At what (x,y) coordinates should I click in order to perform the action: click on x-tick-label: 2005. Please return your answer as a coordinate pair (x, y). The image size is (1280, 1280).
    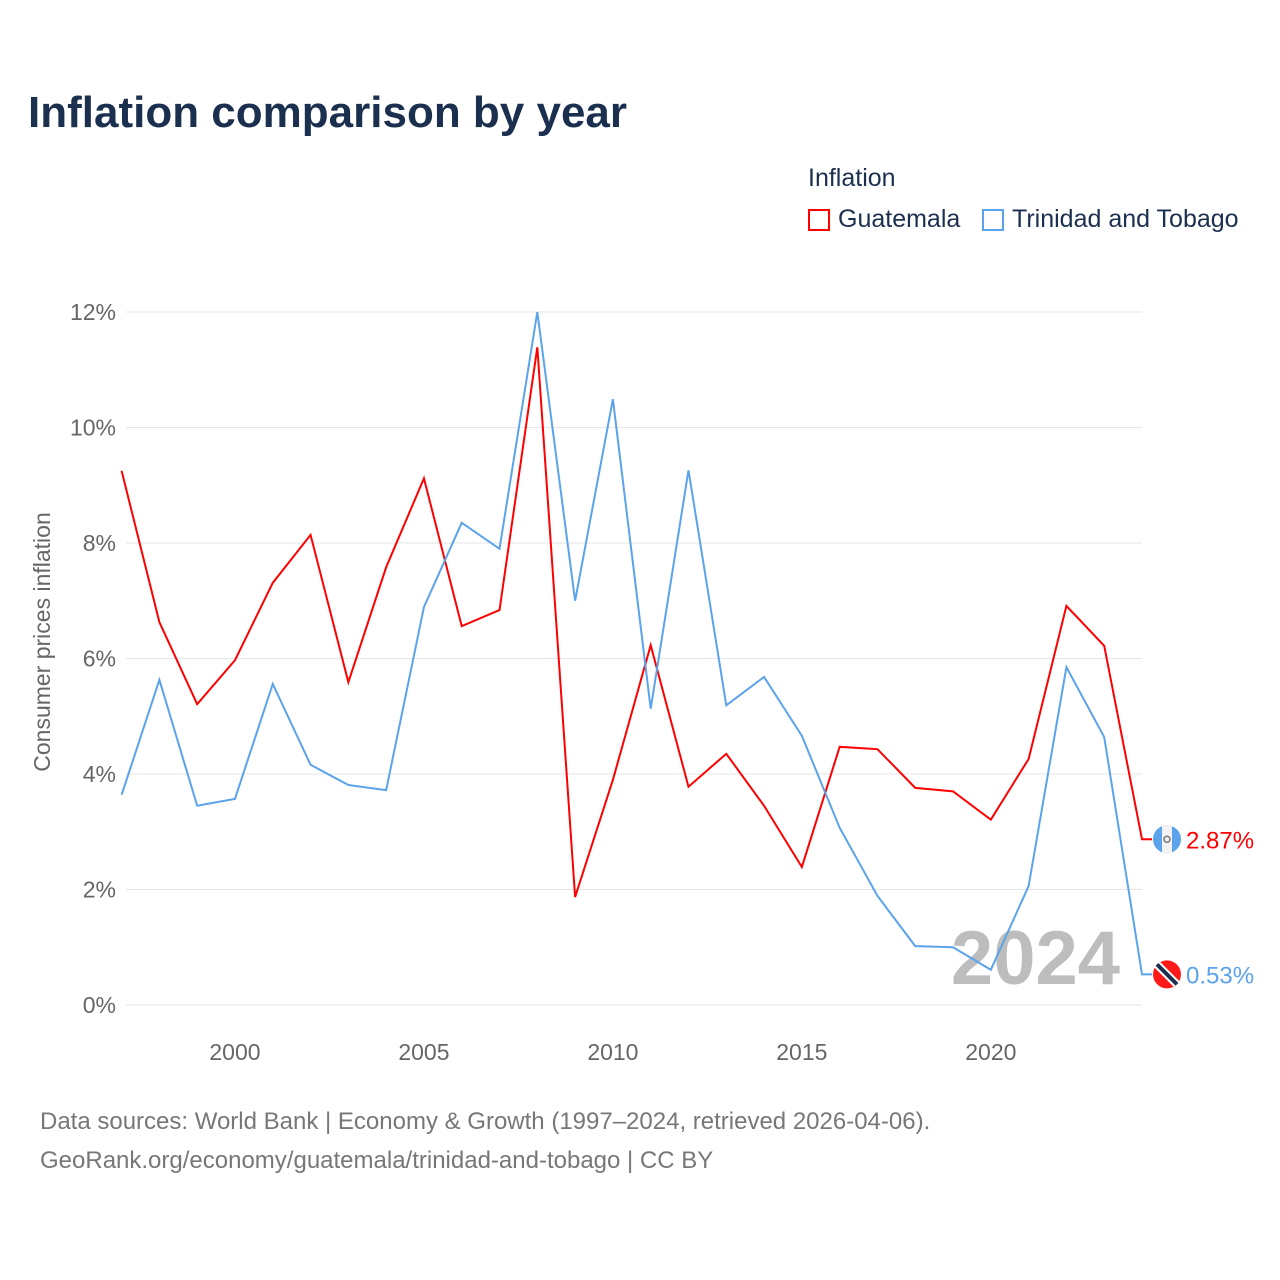
    Looking at the image, I should click on (423, 1052).